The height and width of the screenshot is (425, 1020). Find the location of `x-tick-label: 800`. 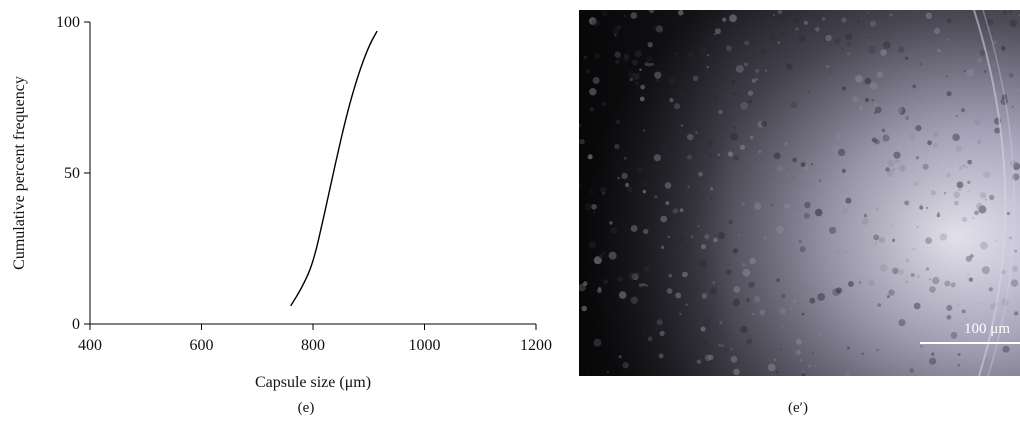

x-tick-label: 800 is located at coordinates (313, 345).